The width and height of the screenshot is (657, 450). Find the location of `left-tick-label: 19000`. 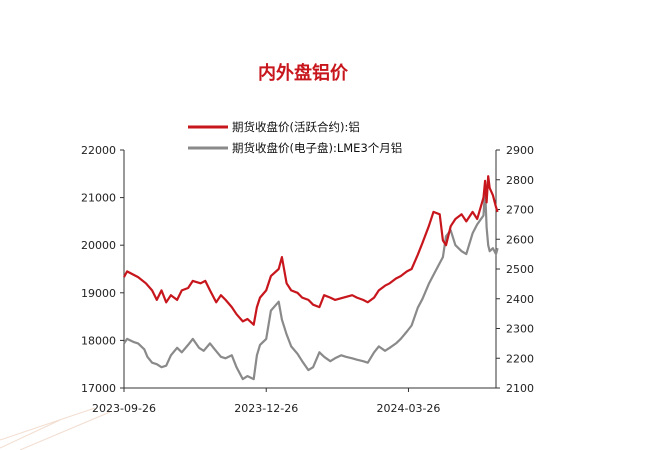

left-tick-label: 19000 is located at coordinates (98, 293).